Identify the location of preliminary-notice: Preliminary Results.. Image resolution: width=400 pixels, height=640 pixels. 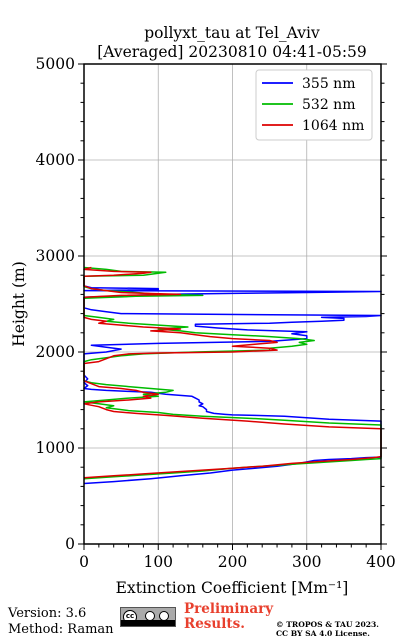
(228, 617).